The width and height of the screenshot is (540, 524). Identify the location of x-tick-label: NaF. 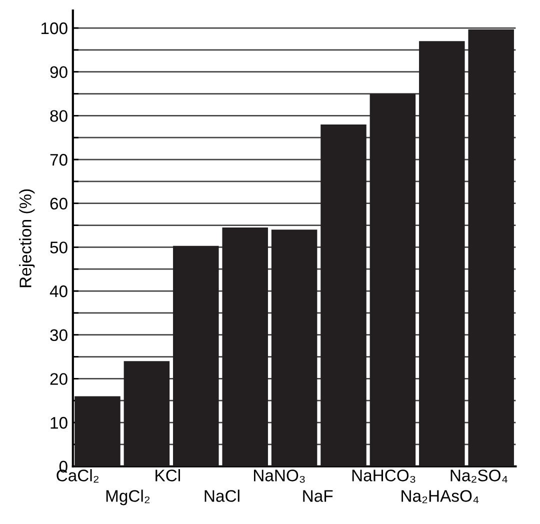
(318, 496).